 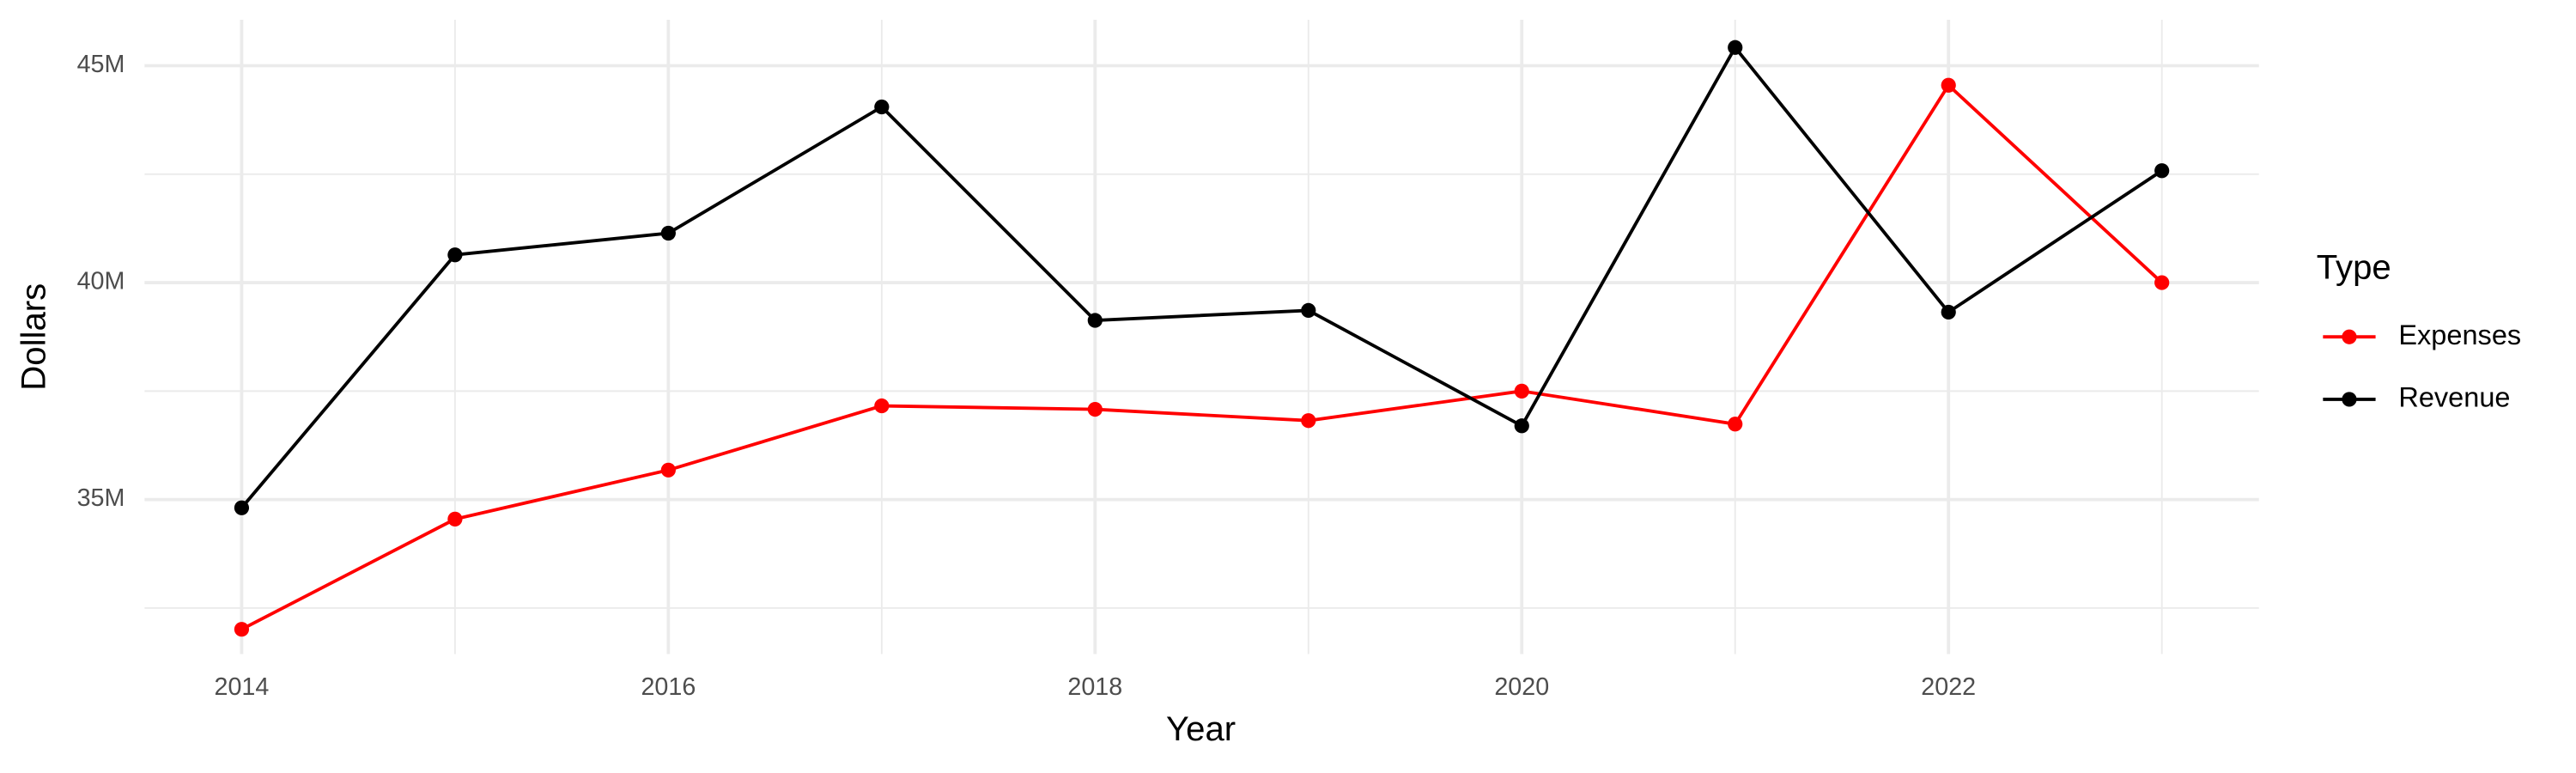 What do you see at coordinates (1521, 687) in the screenshot?
I see `x-tick-label: 2020` at bounding box center [1521, 687].